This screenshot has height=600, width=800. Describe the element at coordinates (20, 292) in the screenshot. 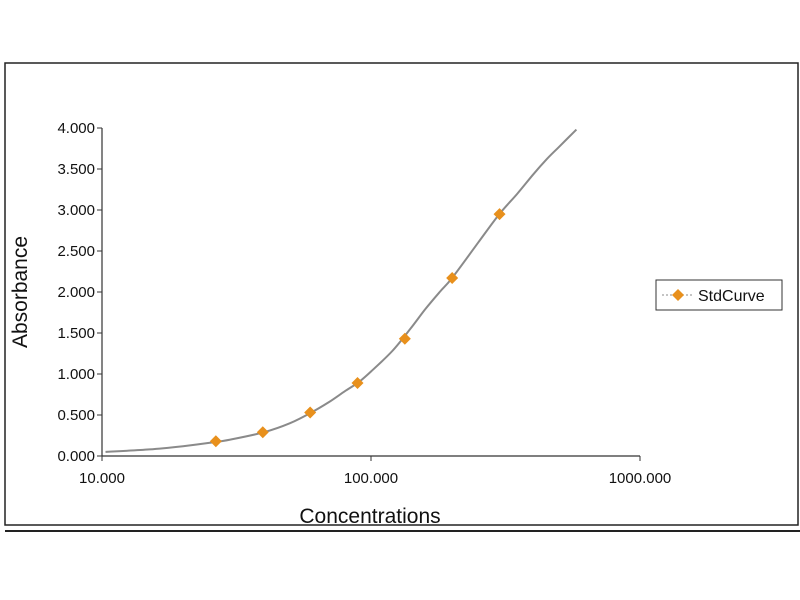

I see `y-axis-label: Absorbance` at that location.